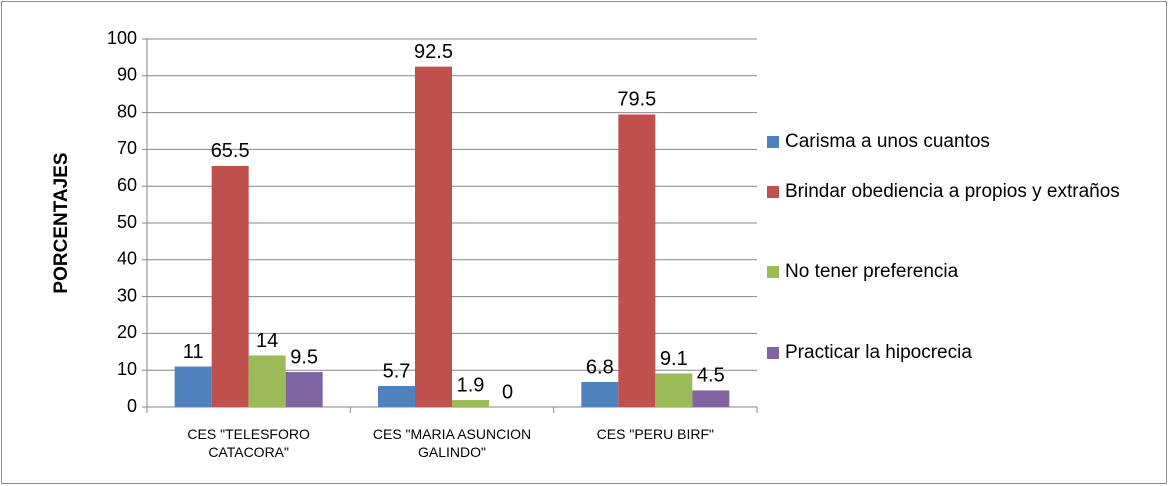 This screenshot has width=1169, height=486. What do you see at coordinates (127, 75) in the screenshot?
I see `y-tick-label: 90` at bounding box center [127, 75].